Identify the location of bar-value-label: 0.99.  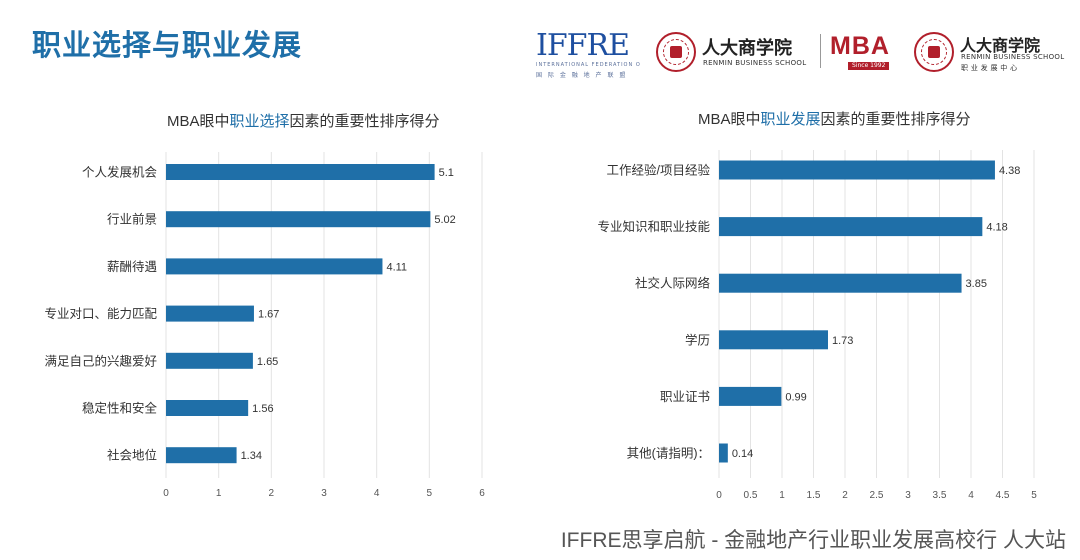
(795, 397).